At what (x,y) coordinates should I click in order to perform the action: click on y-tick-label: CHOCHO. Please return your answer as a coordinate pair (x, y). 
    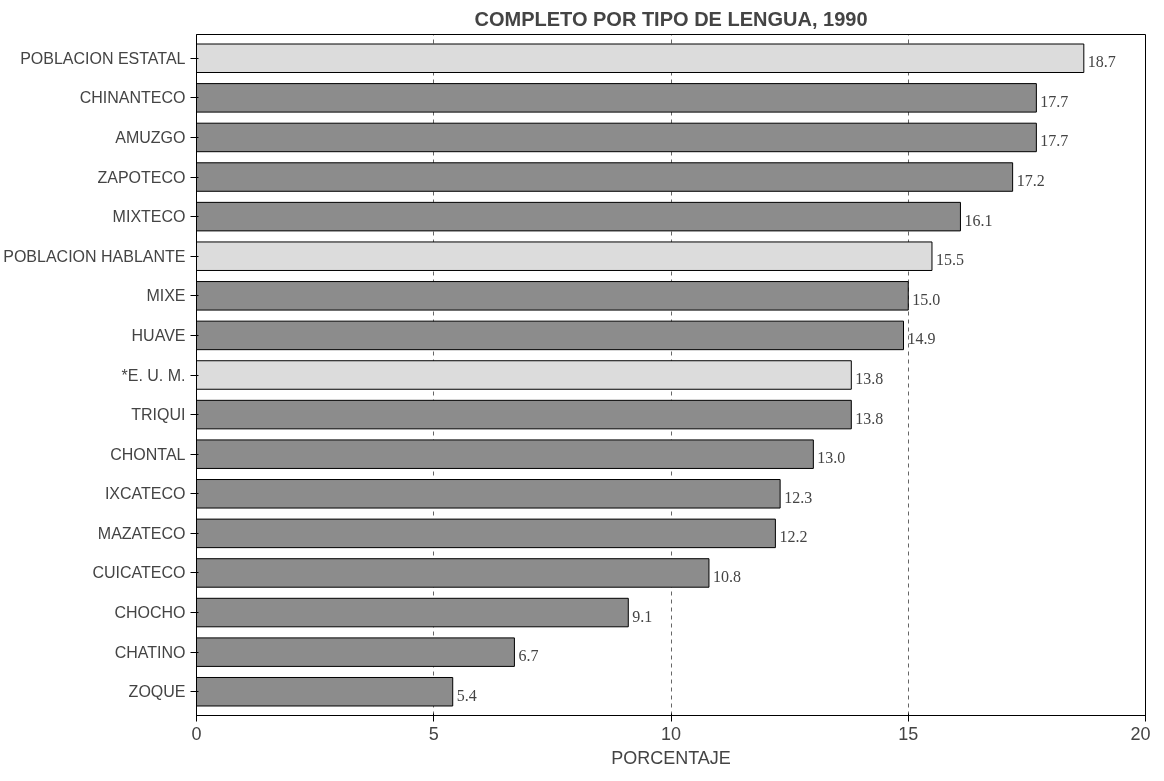
    Looking at the image, I should click on (150, 613).